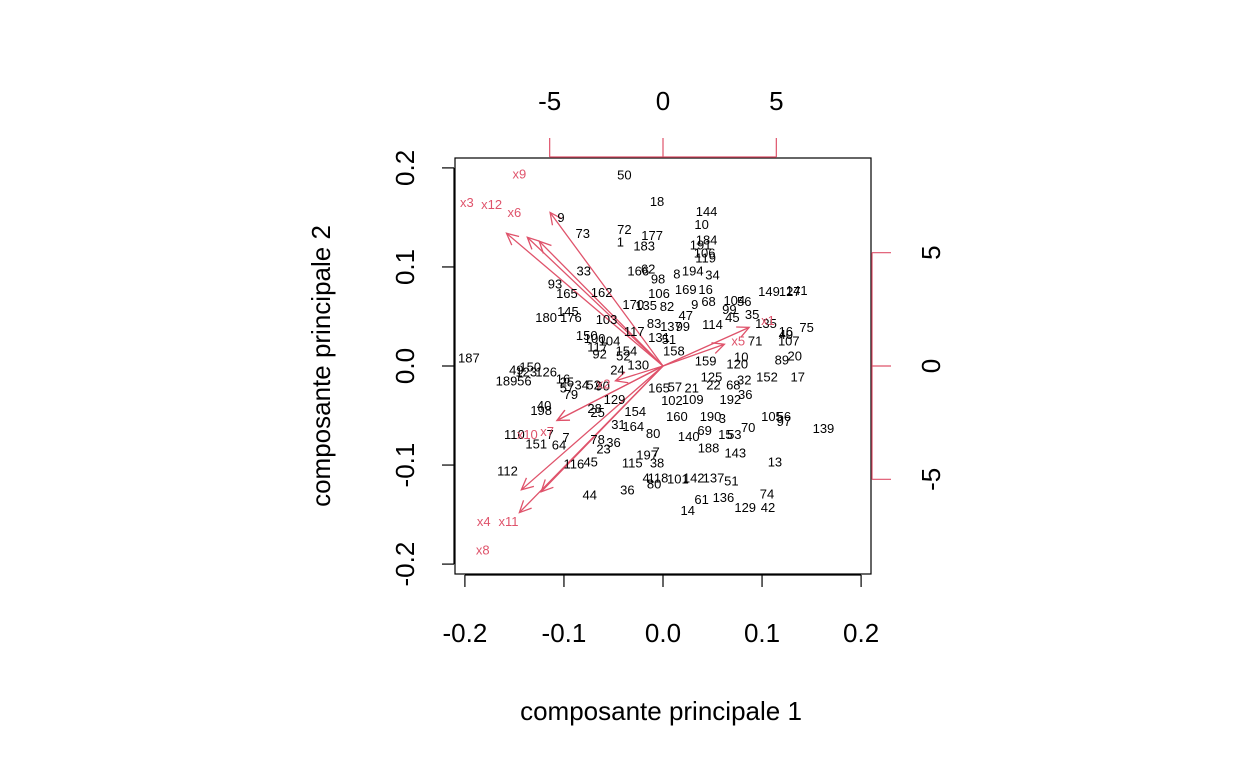 The image size is (1248, 771). What do you see at coordinates (633, 304) in the screenshot?
I see `observation-label: 170` at bounding box center [633, 304].